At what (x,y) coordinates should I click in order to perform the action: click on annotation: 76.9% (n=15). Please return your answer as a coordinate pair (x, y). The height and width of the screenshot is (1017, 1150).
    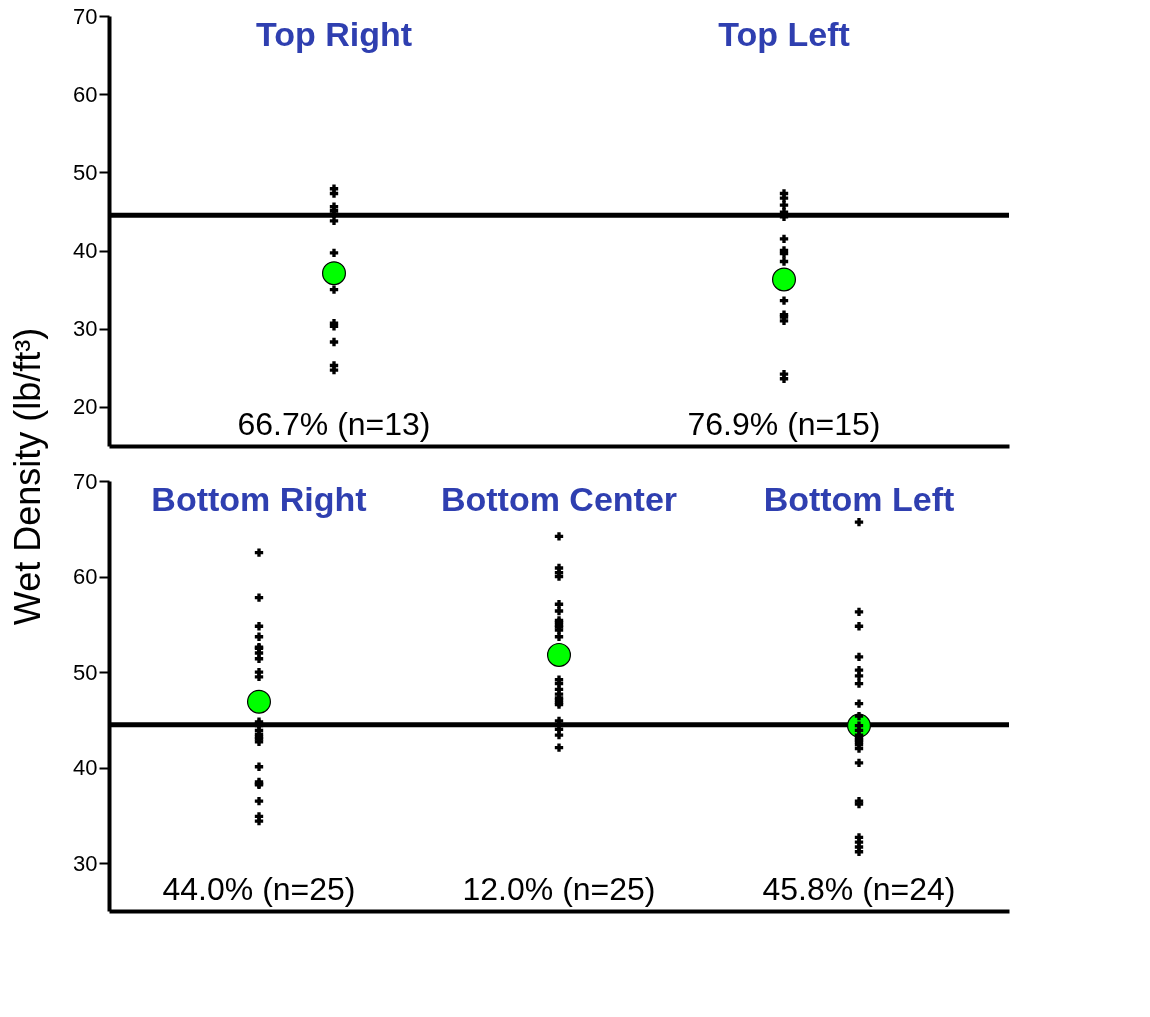
    Looking at the image, I should click on (784, 424).